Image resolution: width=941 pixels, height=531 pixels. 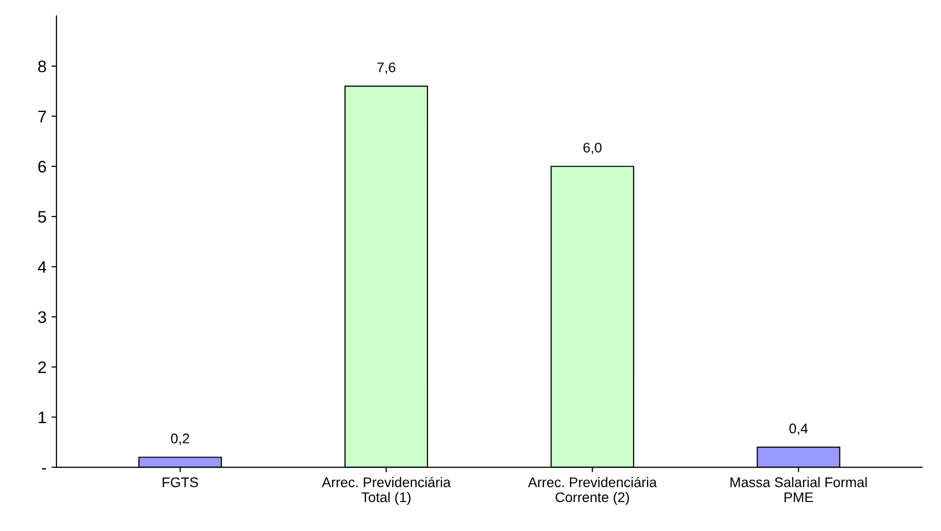 What do you see at coordinates (592, 148) in the screenshot?
I see `data-label: 6,0` at bounding box center [592, 148].